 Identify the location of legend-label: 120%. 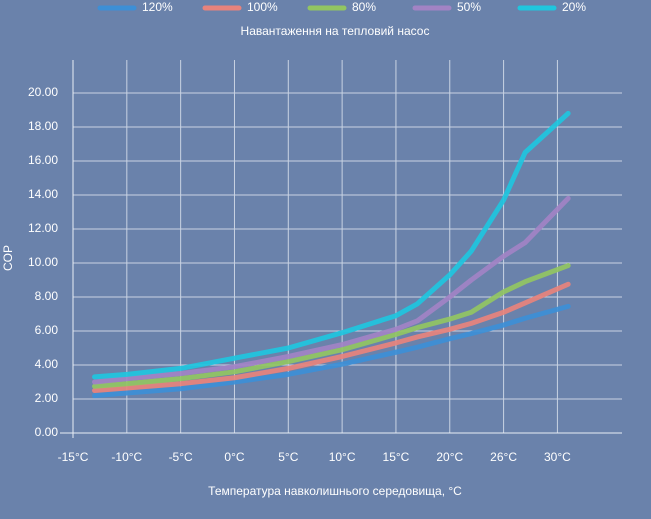
(157, 7).